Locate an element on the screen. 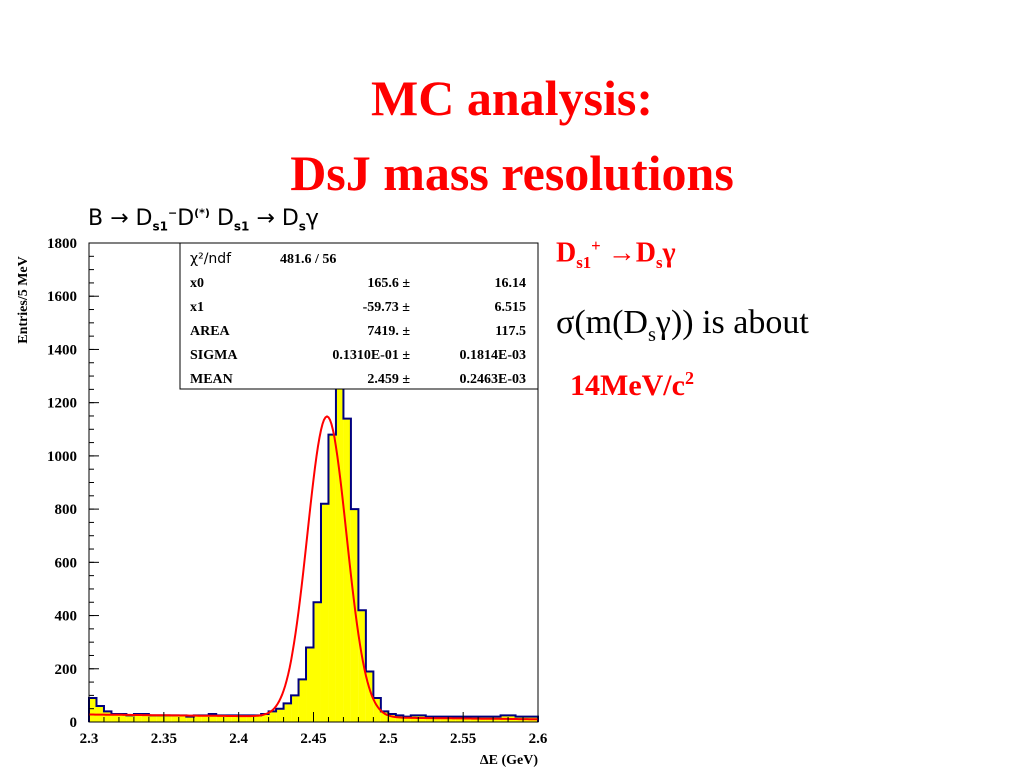 Image resolution: width=1024 pixels, height=768 pixels. resolution-text: σ(m(Dsγ)) is about is located at coordinates (682, 325).